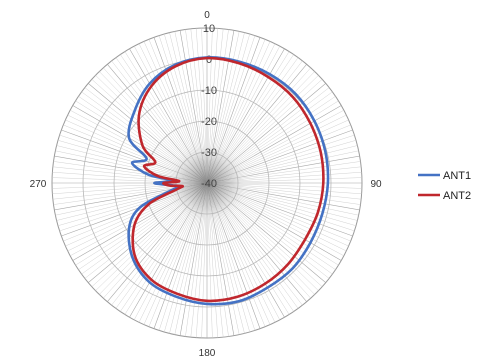 This screenshot has width=496, height=363. I want to click on radial-tick-label: 0, so click(209, 60).